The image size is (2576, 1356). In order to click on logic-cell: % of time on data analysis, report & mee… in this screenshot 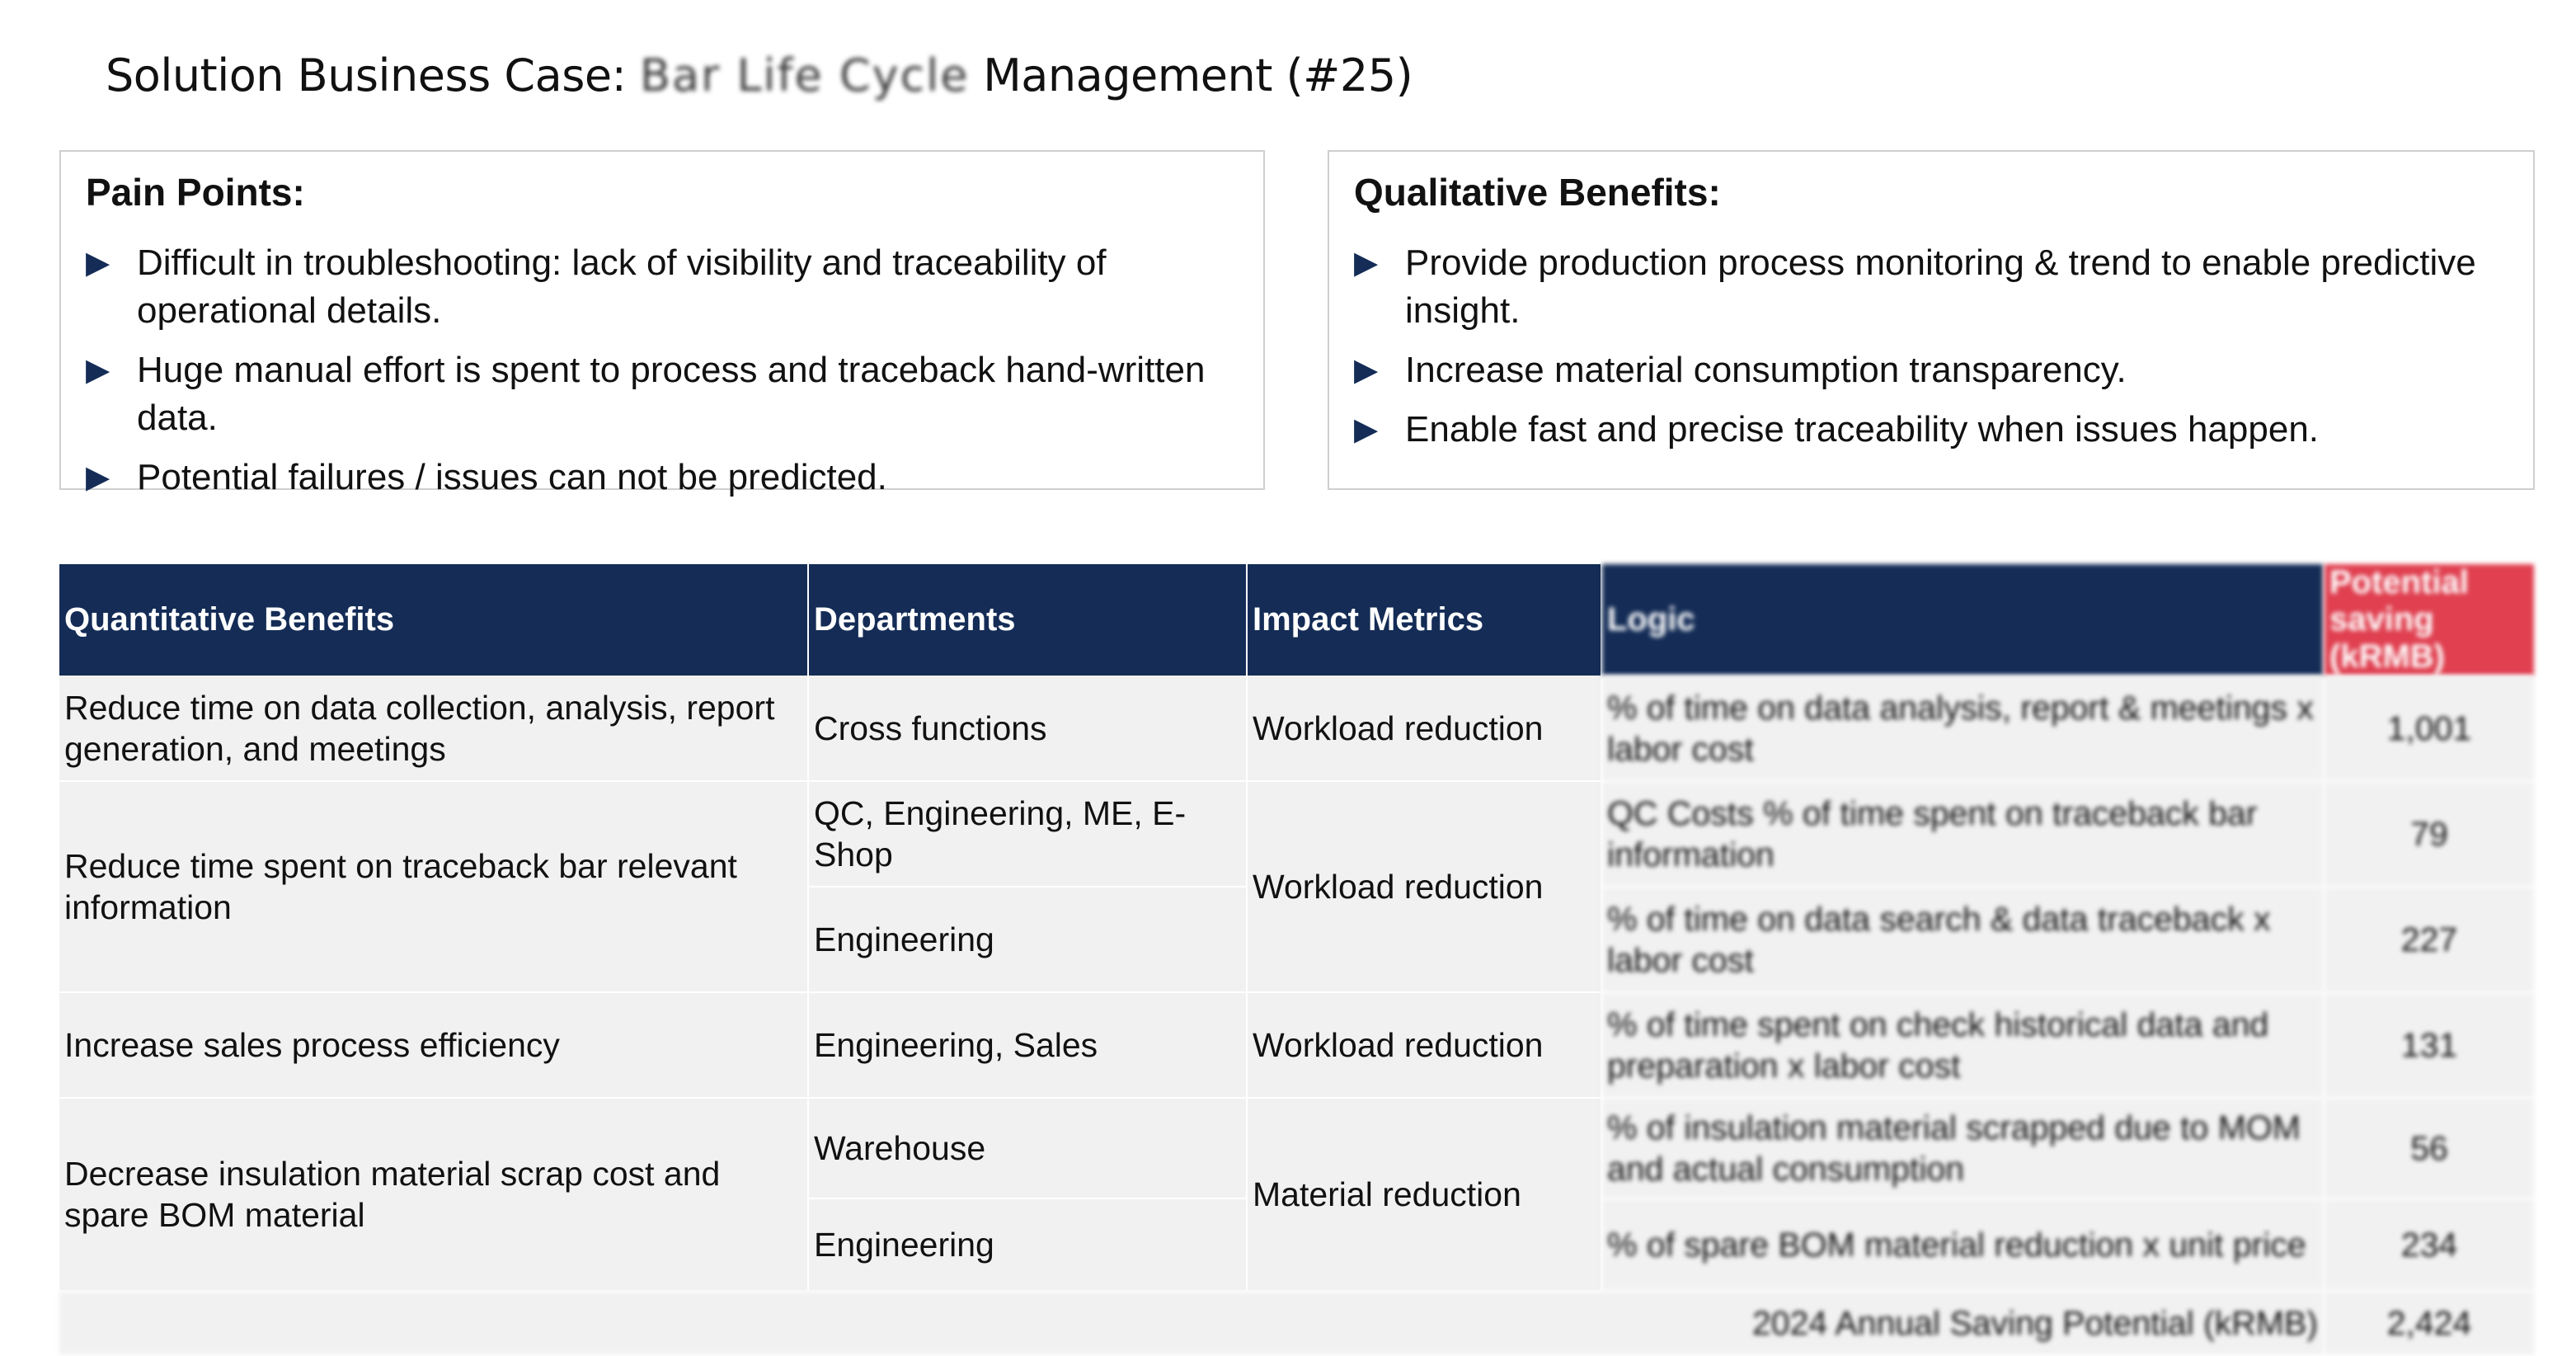, I will do `click(1963, 729)`.